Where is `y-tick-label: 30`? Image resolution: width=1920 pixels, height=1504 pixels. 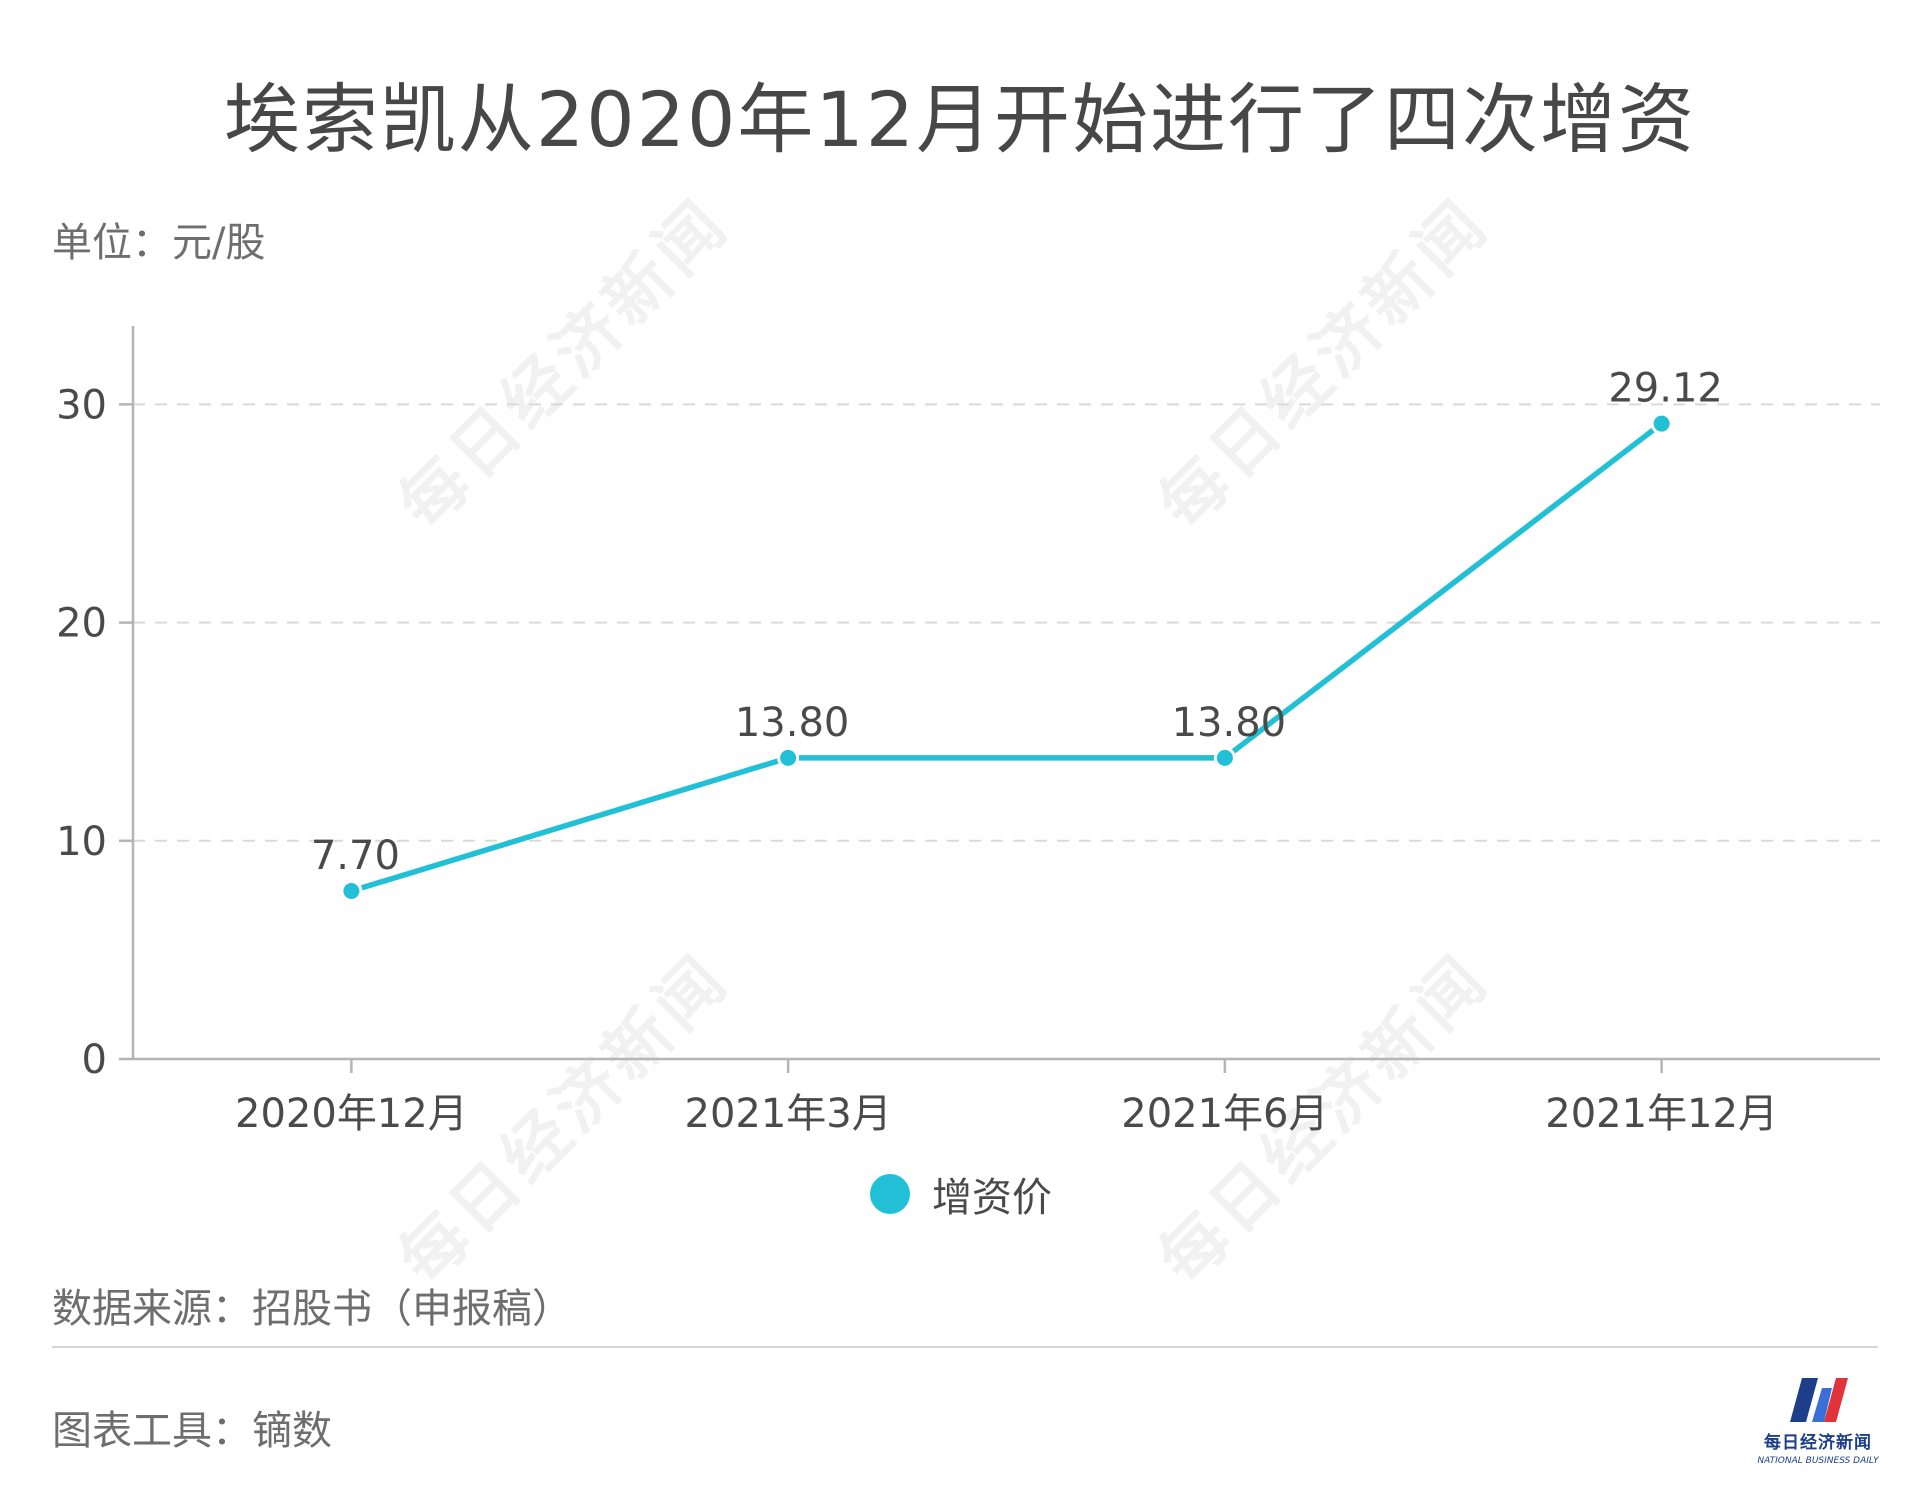
y-tick-label: 30 is located at coordinates (81, 405).